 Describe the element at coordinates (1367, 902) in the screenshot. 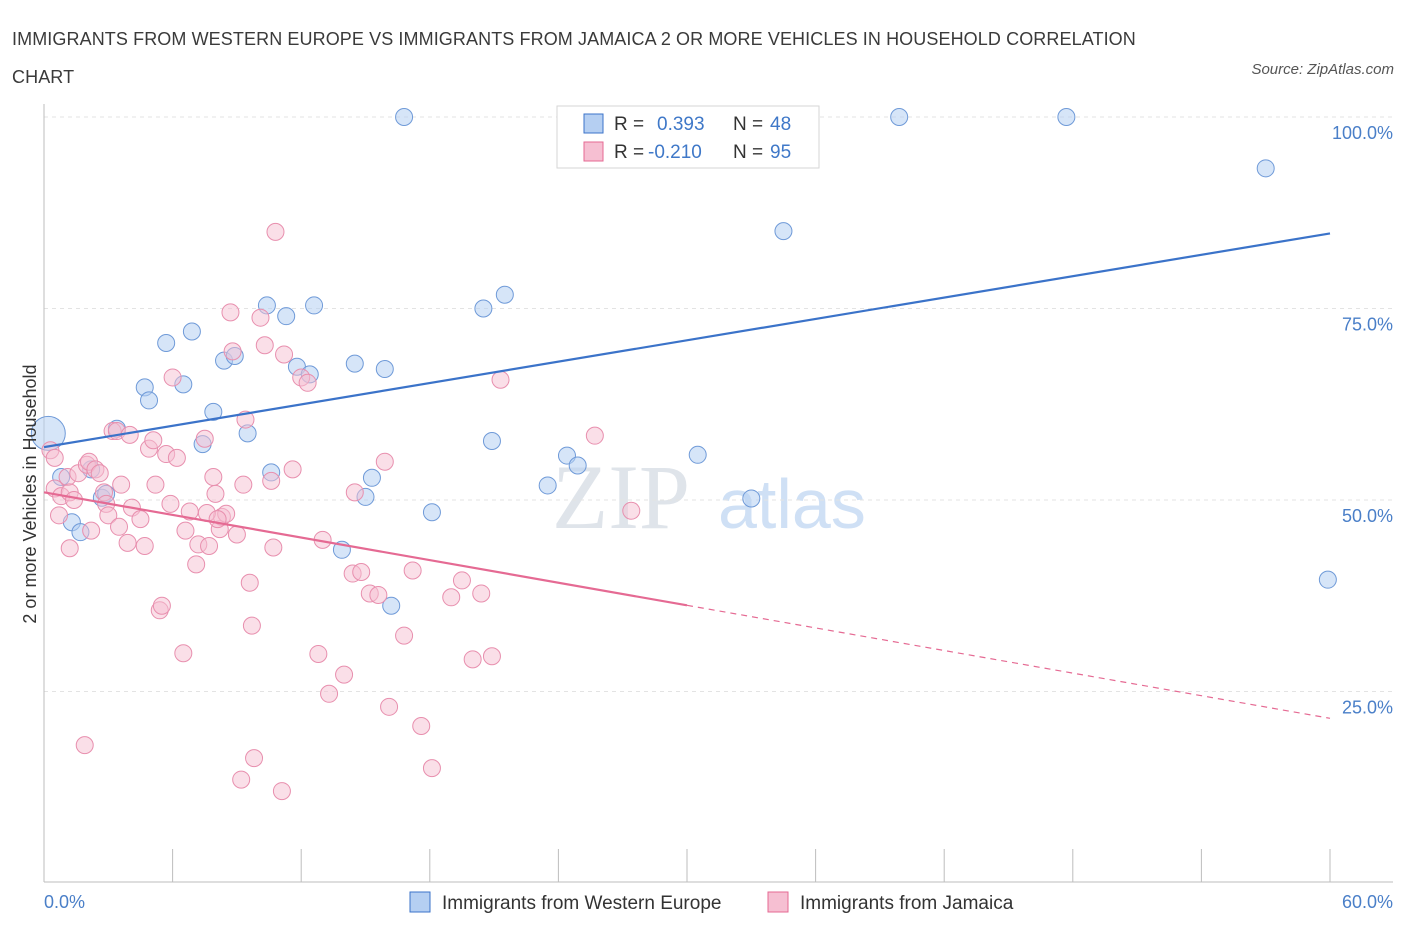

I see `x-tick-label-max: 60.0%` at that location.